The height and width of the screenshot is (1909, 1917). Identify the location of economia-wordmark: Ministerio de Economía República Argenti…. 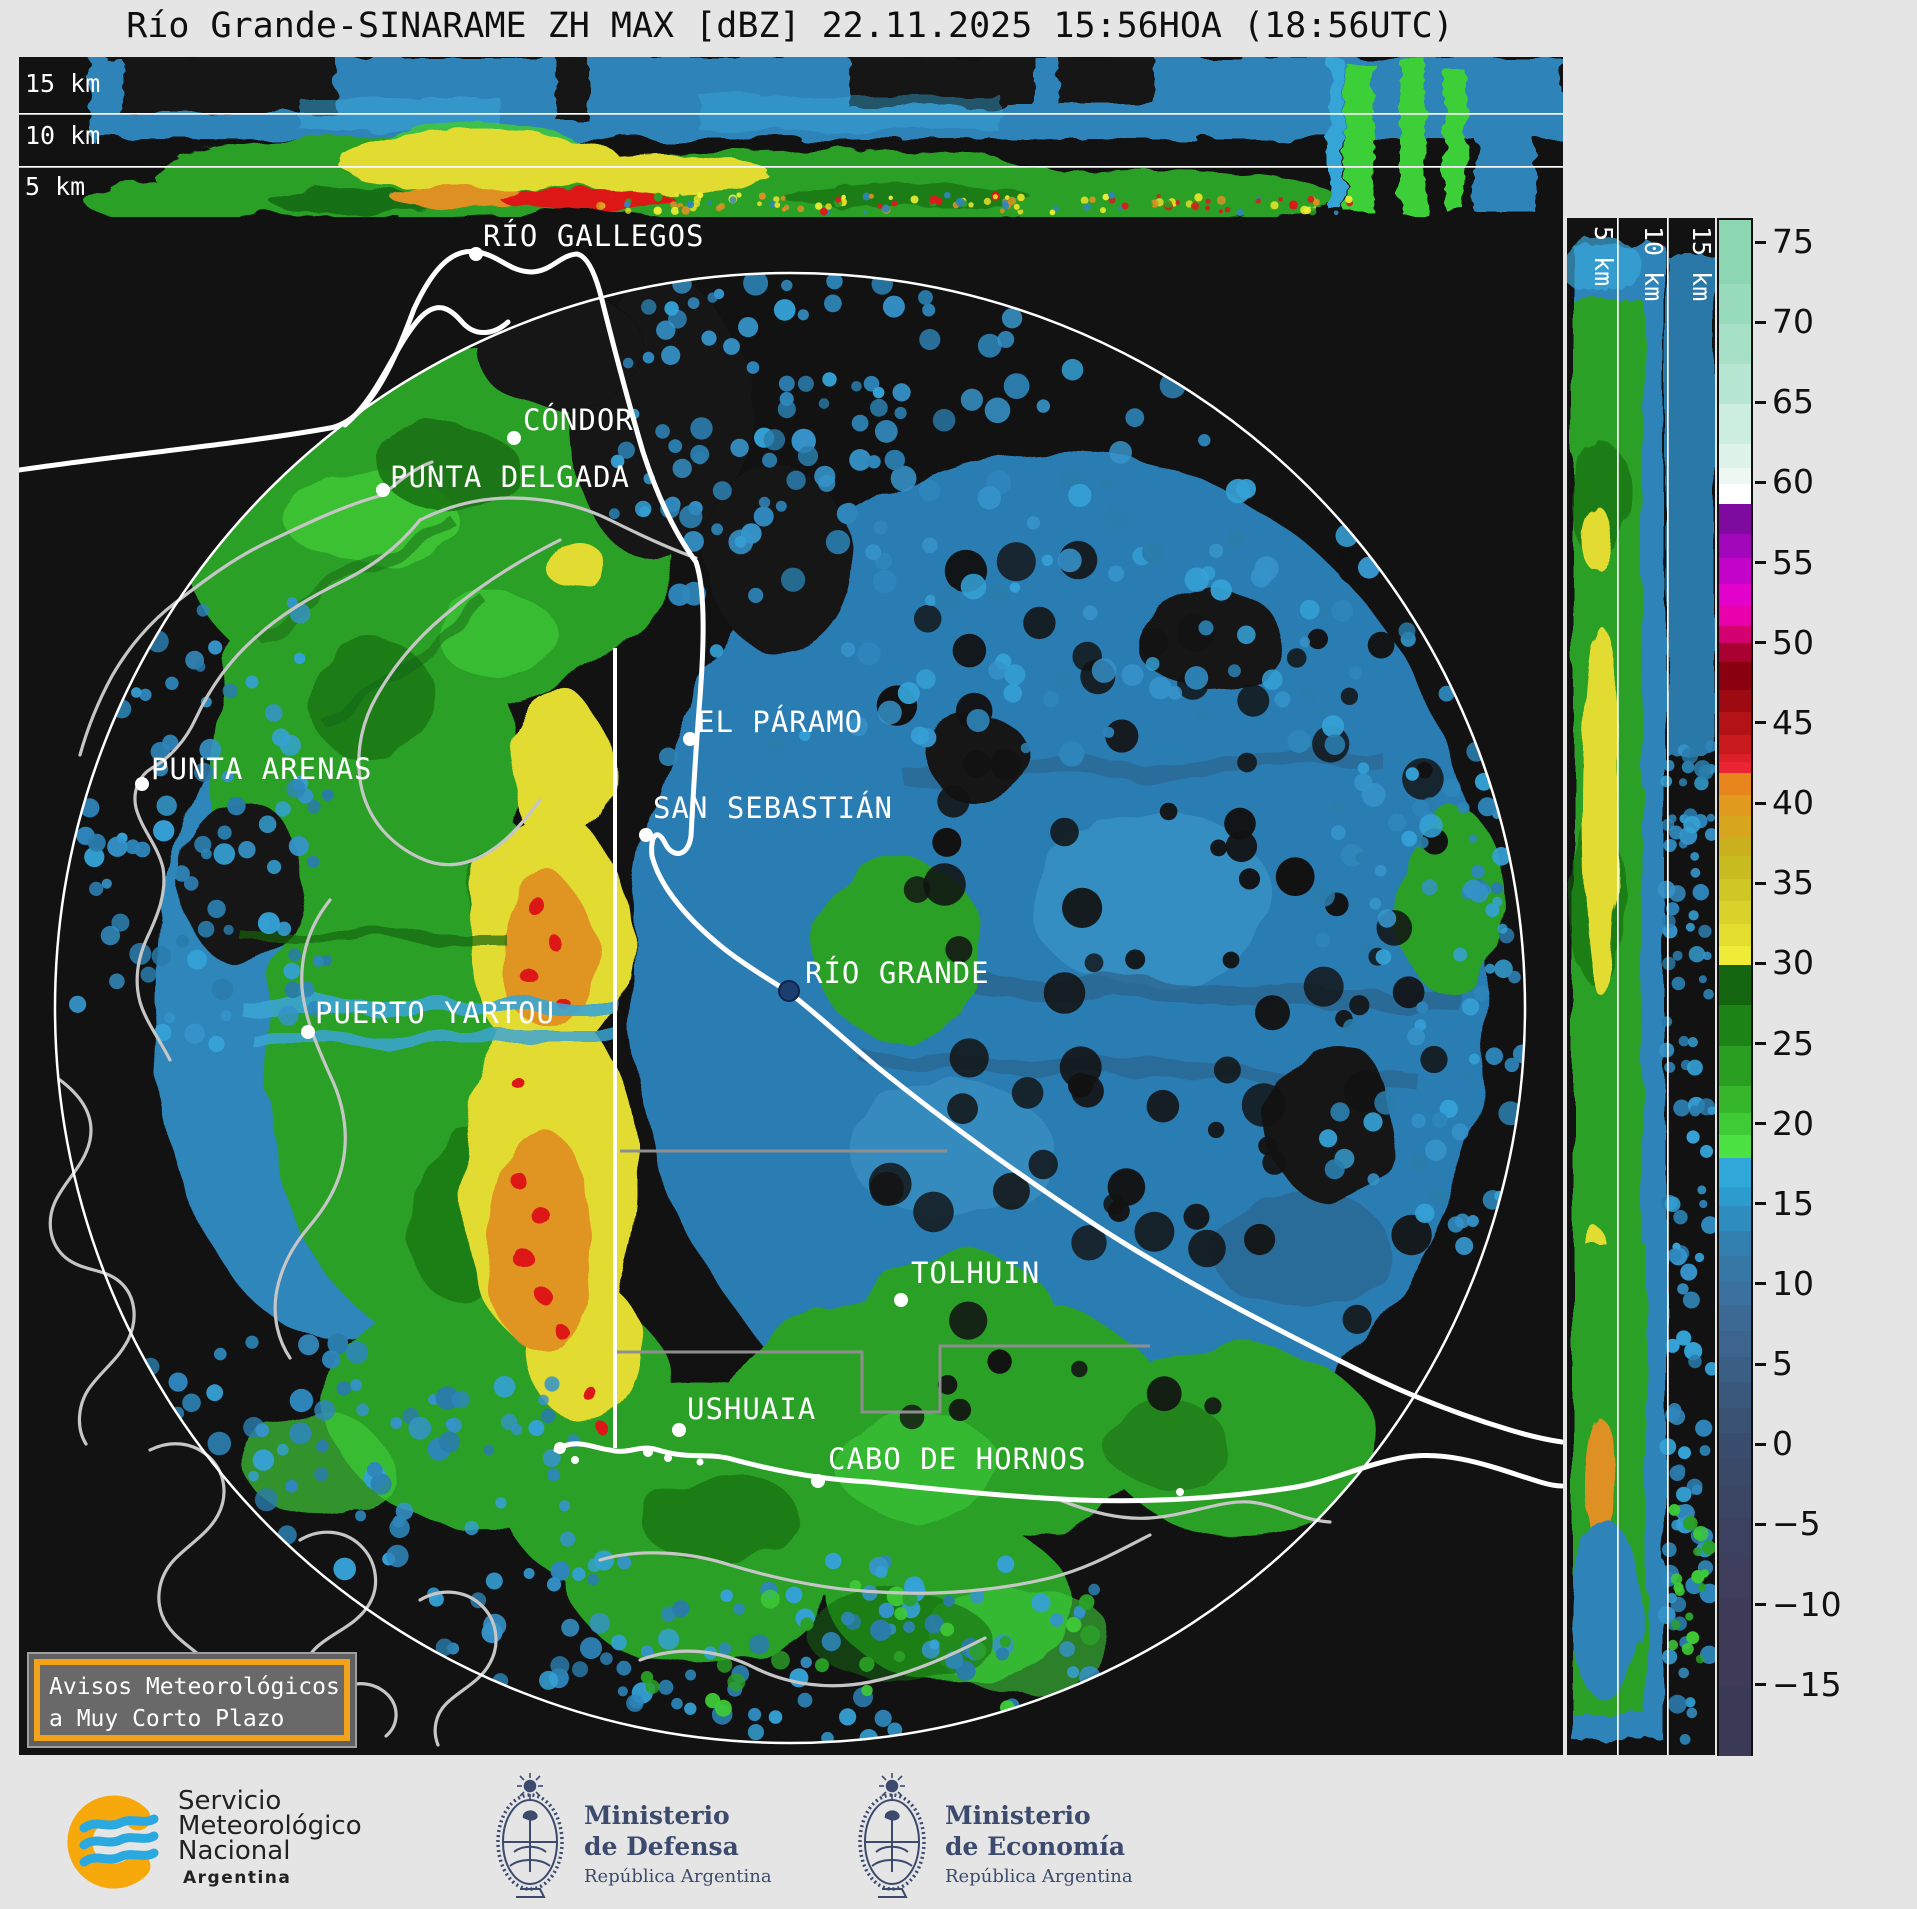
(1039, 1844).